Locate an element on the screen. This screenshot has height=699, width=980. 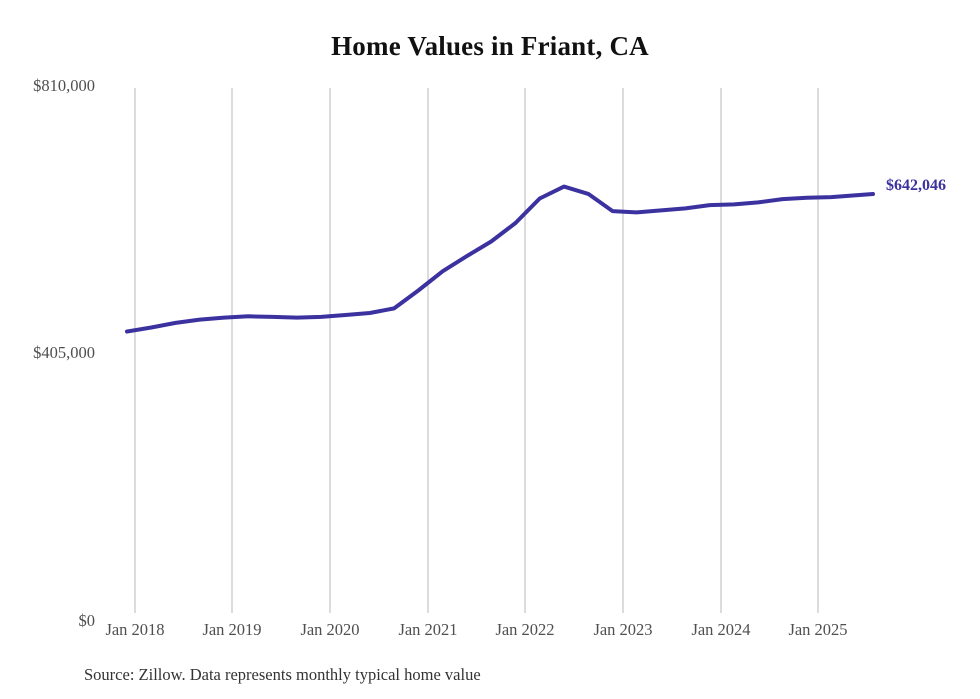
x-axis-tick-jan-2024: Jan 2024 is located at coordinates (721, 629).